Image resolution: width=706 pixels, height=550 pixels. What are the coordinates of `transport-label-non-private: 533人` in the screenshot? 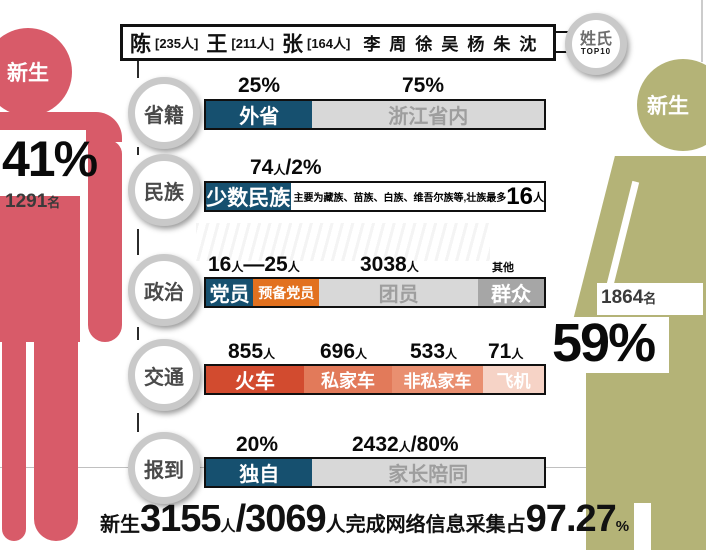 It's located at (434, 351).